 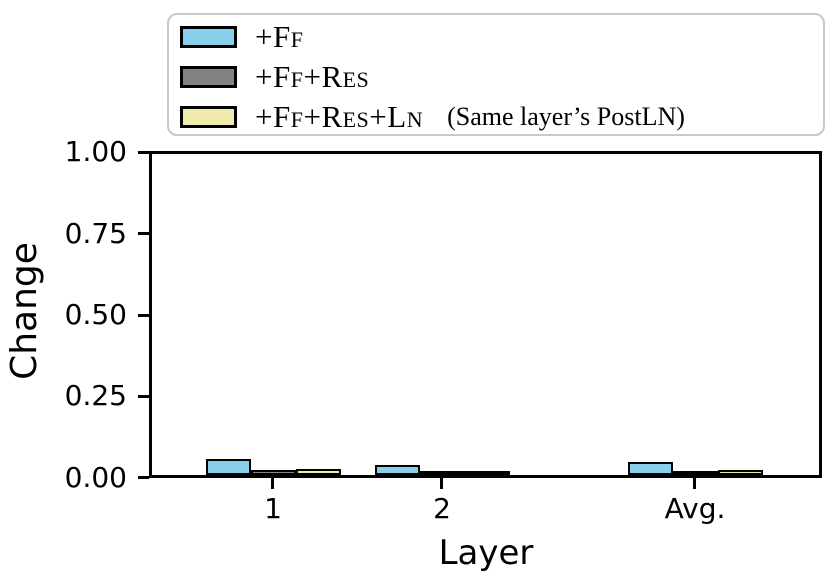 What do you see at coordinates (208, 37) in the screenshot?
I see `legend-swatch-ff` at bounding box center [208, 37].